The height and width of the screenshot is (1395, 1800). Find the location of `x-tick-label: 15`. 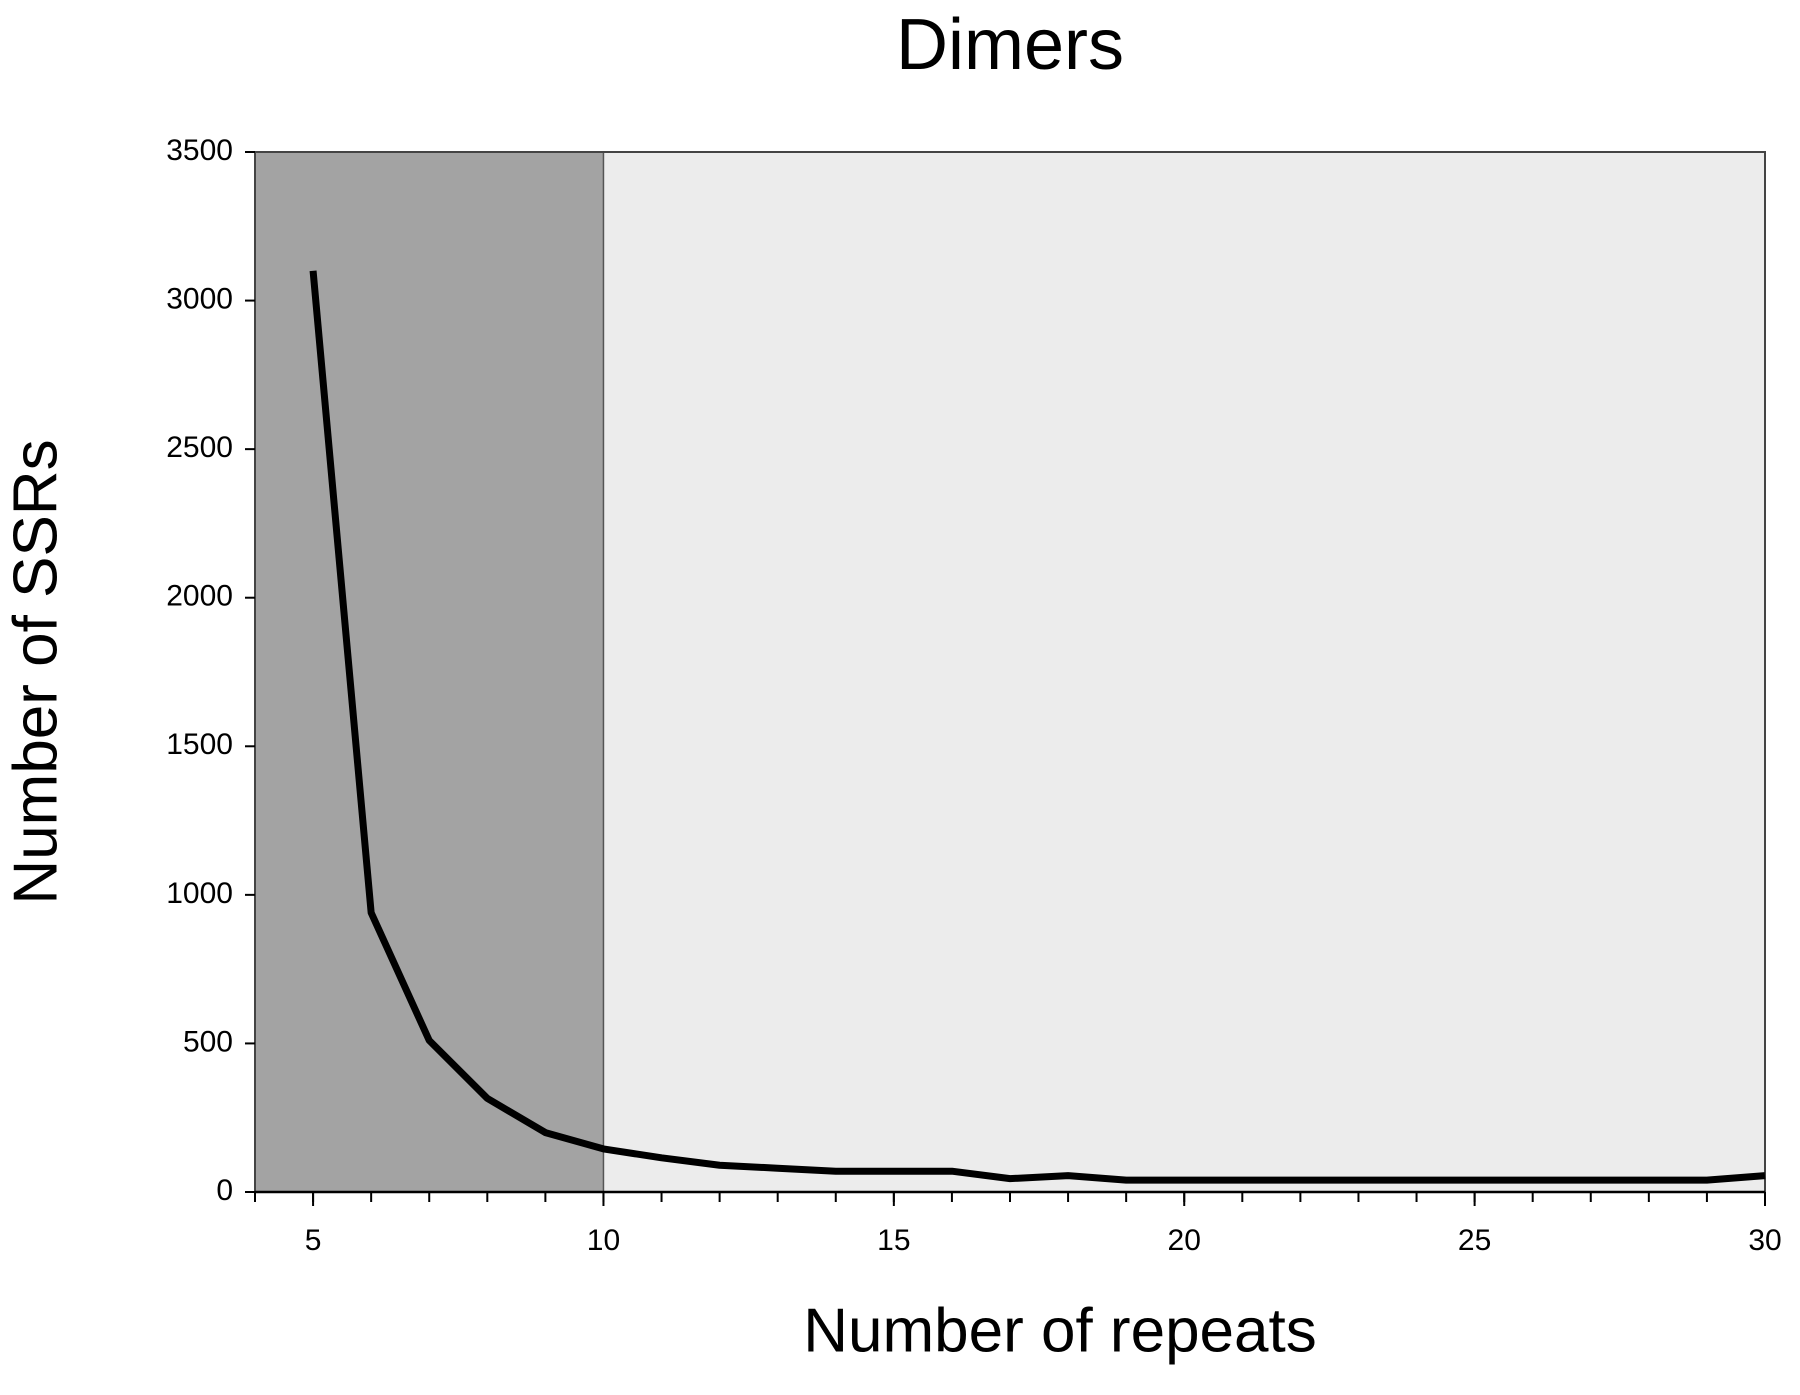

x-tick-label: 15 is located at coordinates (893, 1240).